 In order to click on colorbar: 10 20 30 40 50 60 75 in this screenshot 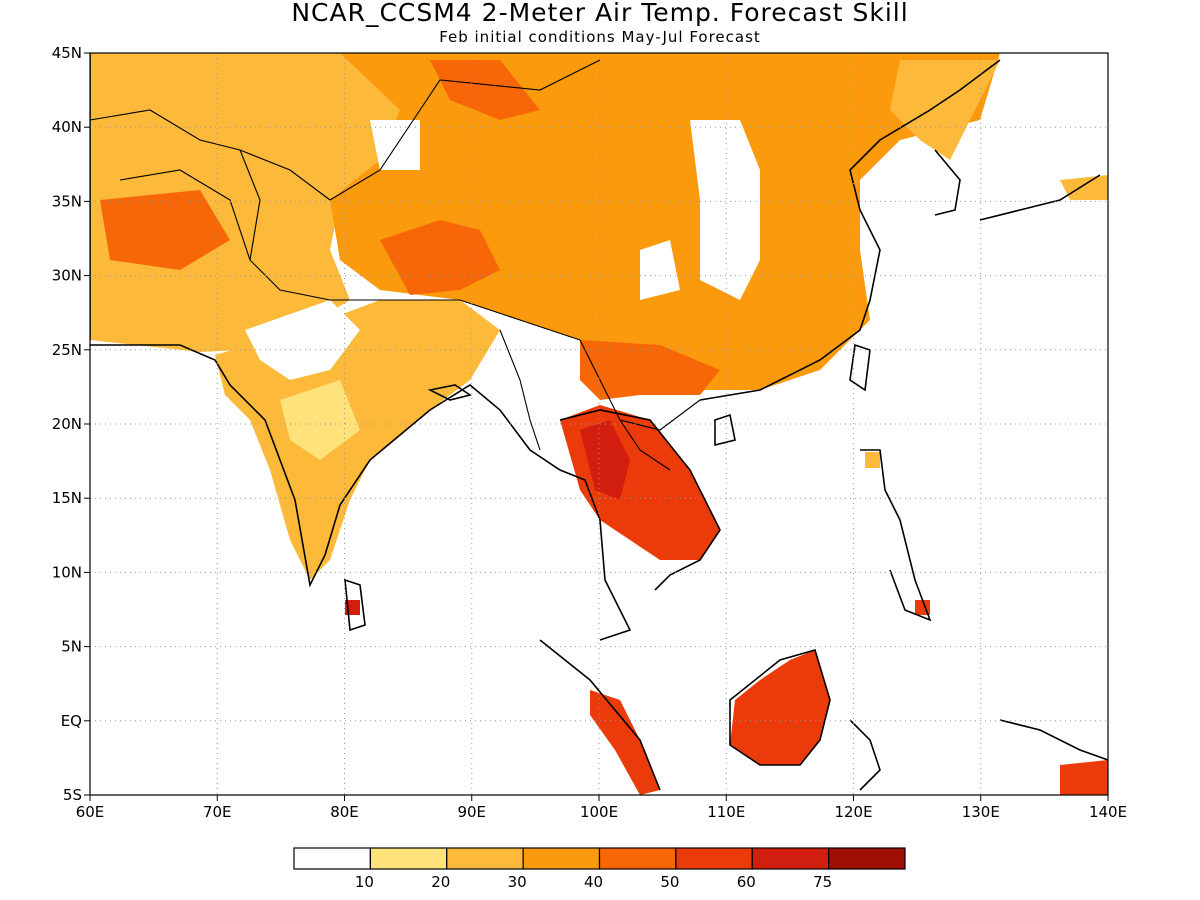, I will do `click(599, 869)`.